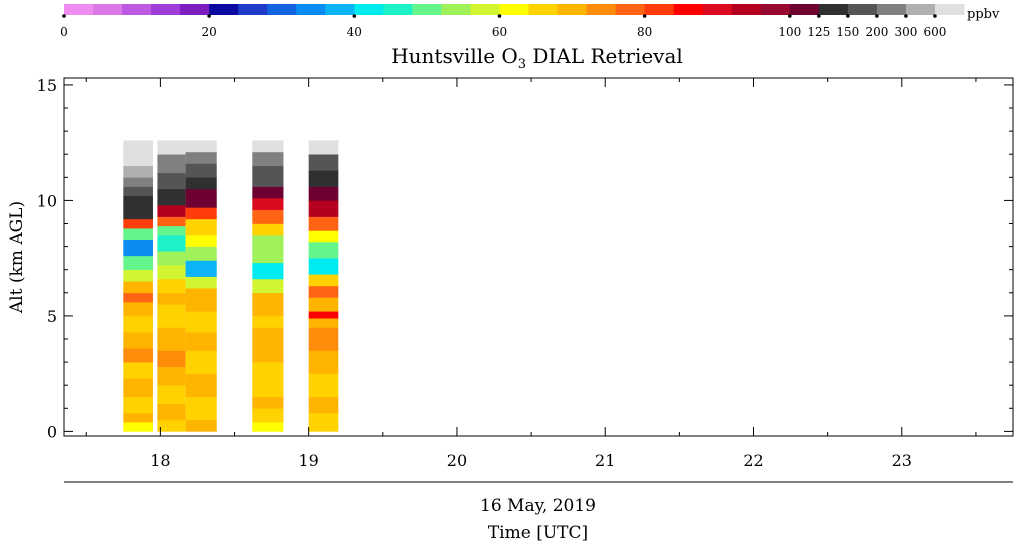 This screenshot has width=1033, height=549. What do you see at coordinates (538, 506) in the screenshot?
I see `date-label: 16 May, 2019` at bounding box center [538, 506].